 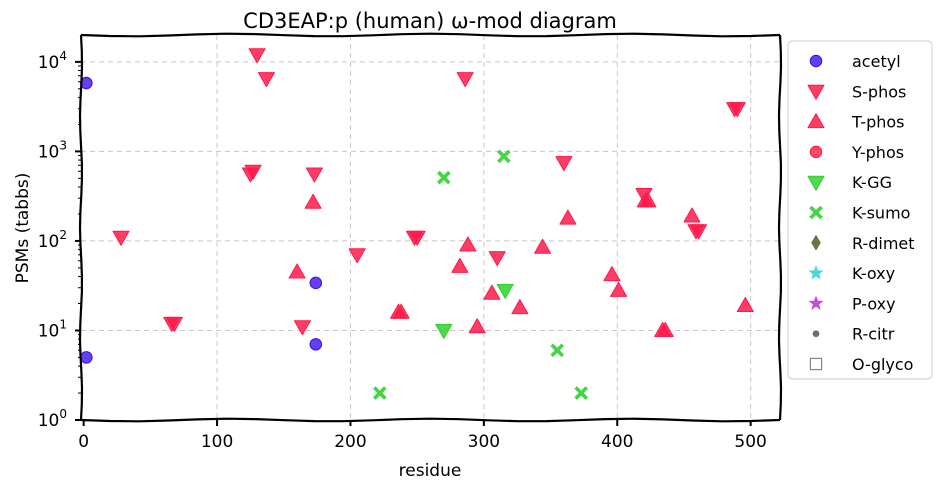 I want to click on frame-top, so click(x=430, y=35).